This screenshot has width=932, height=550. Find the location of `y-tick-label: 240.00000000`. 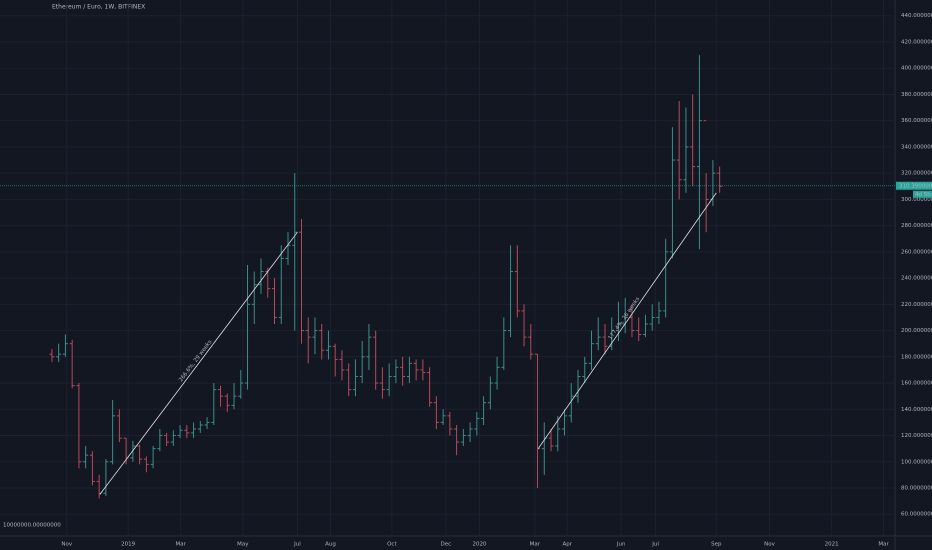

y-tick-label: 240.00000000 is located at coordinates (916, 279).